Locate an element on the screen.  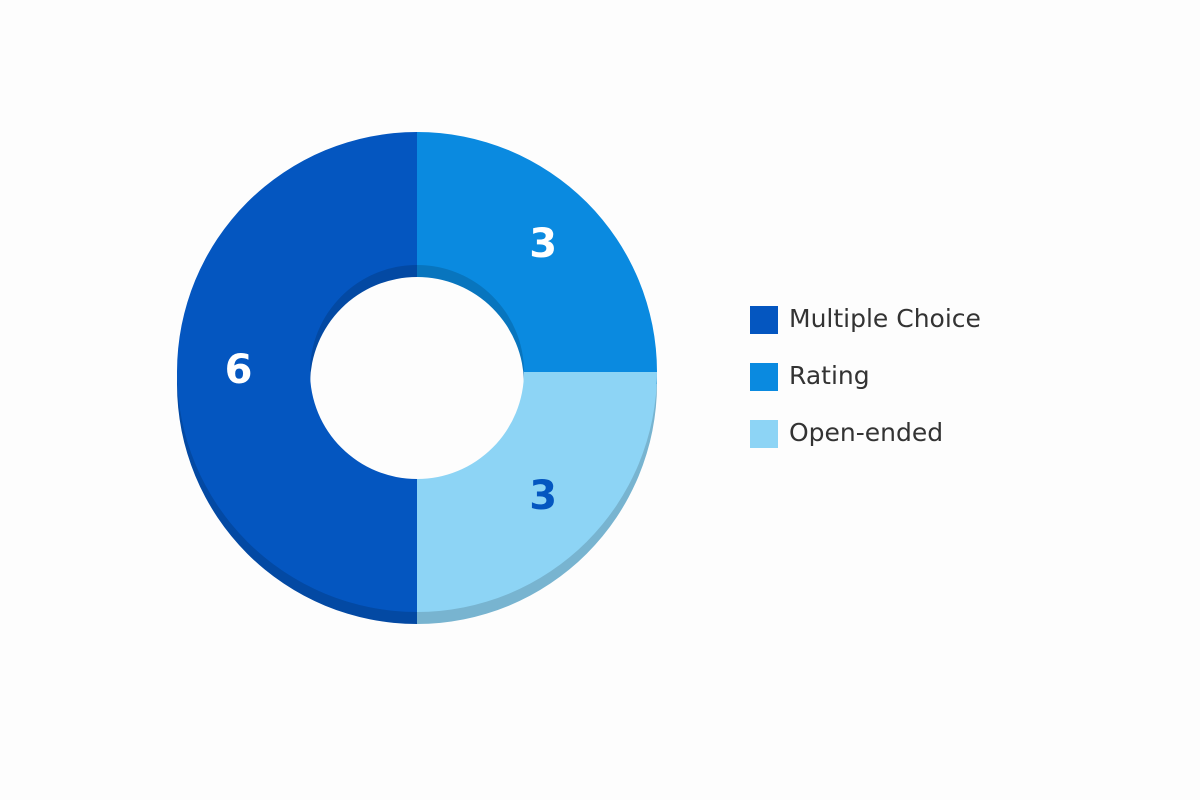
data-label: 6 is located at coordinates (239, 370).